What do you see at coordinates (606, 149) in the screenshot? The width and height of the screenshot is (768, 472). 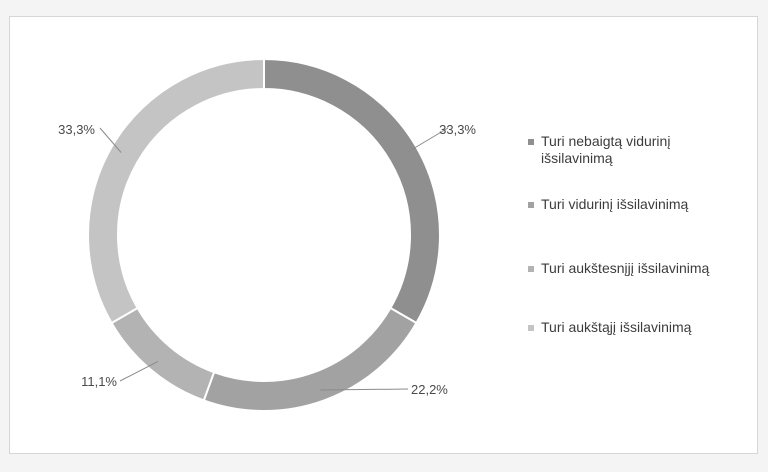 I see `legend-label-1: Turi nebaigtą vidurinį išsilavinimą` at bounding box center [606, 149].